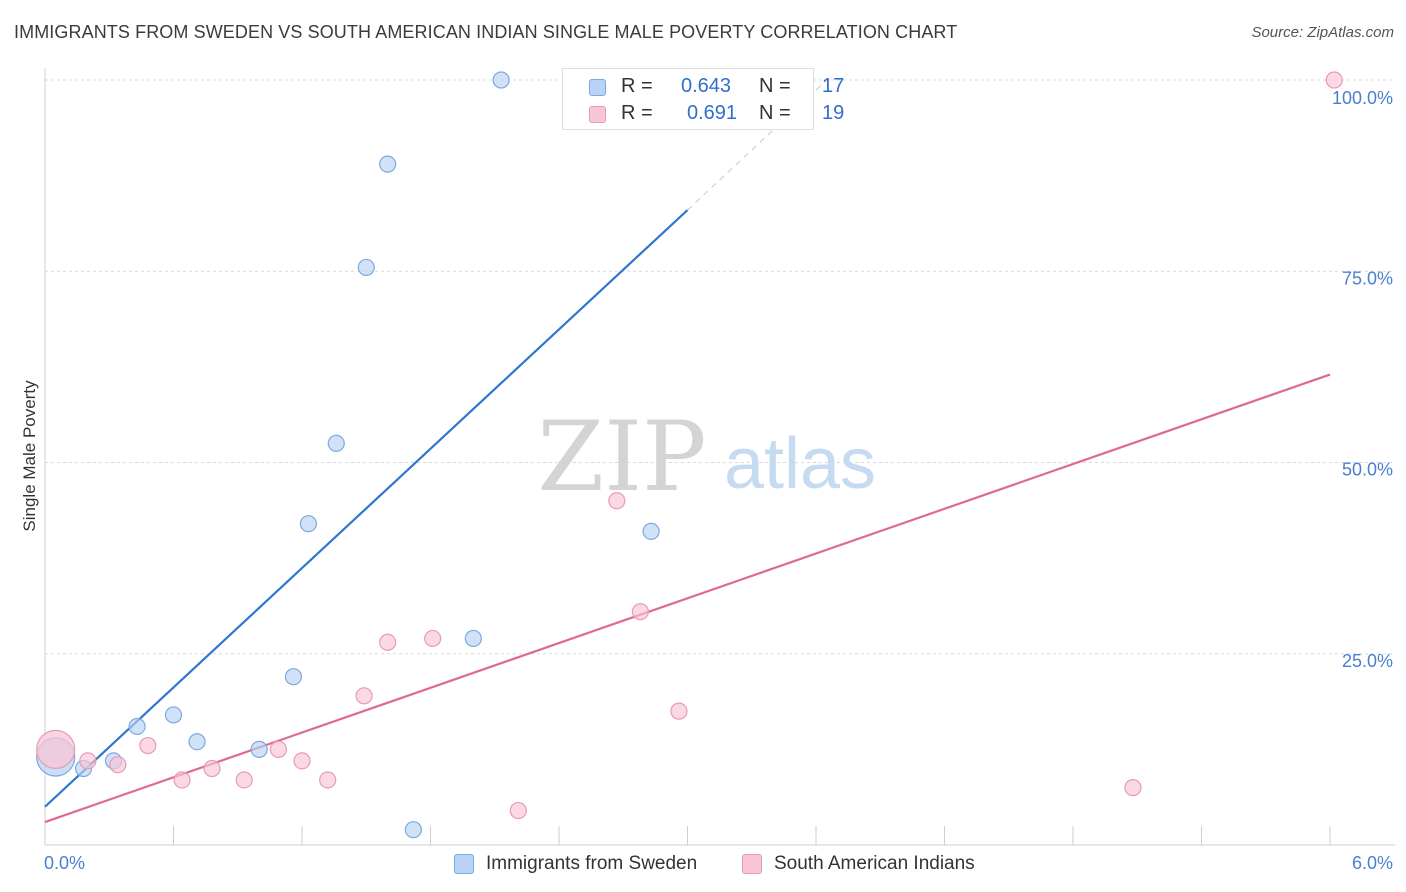  I want to click on legend-swatch-sweden, so click(597, 87).